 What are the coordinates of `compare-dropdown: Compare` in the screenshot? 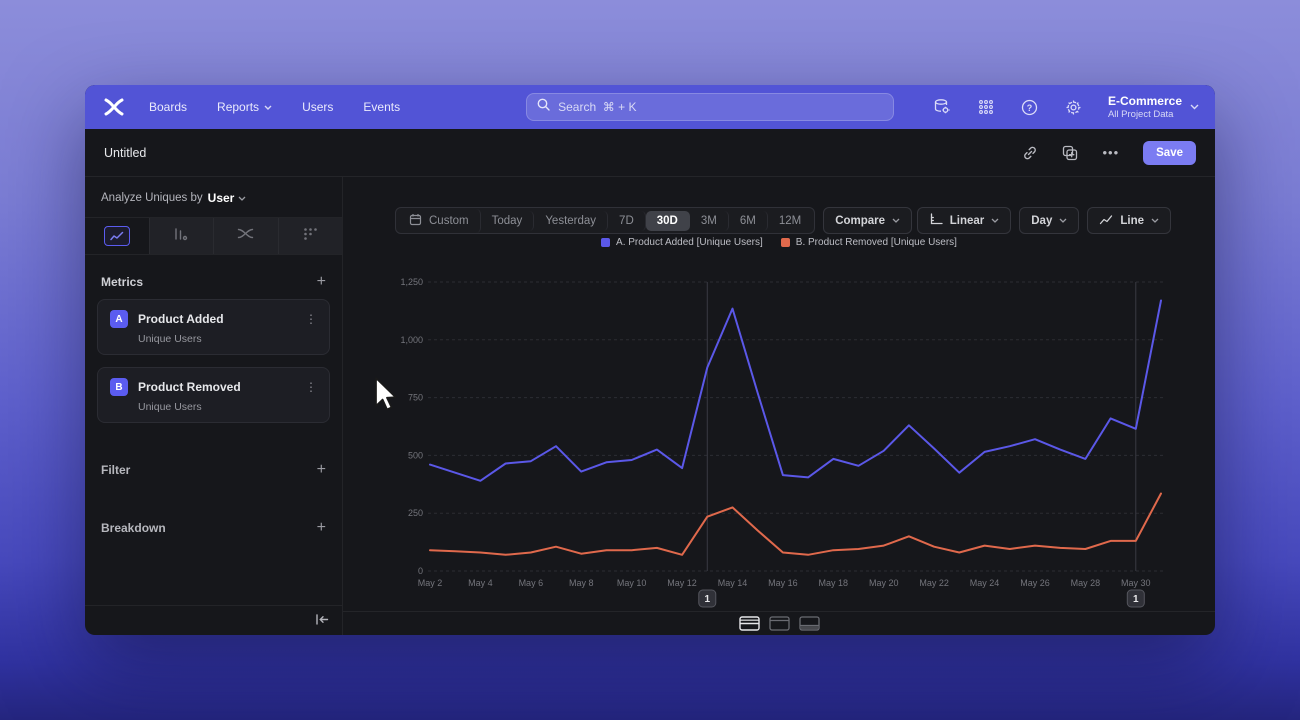 It's located at (868, 220).